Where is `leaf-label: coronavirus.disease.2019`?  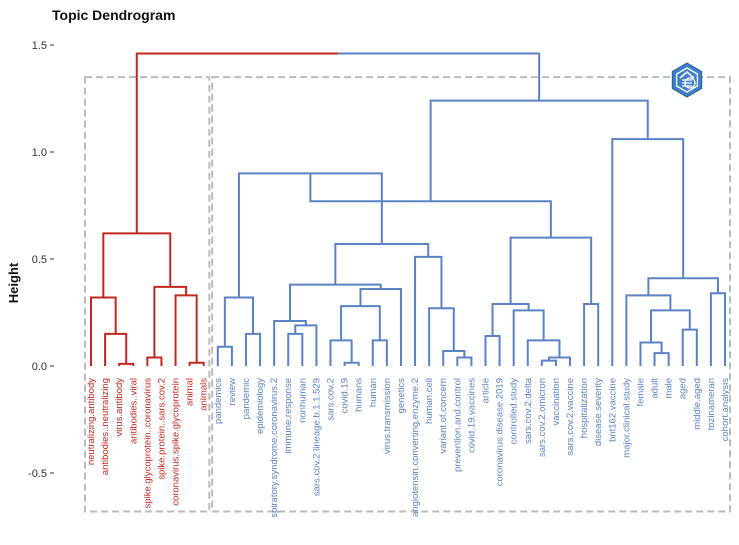
leaf-label: coronavirus.disease.2019 is located at coordinates (500, 432).